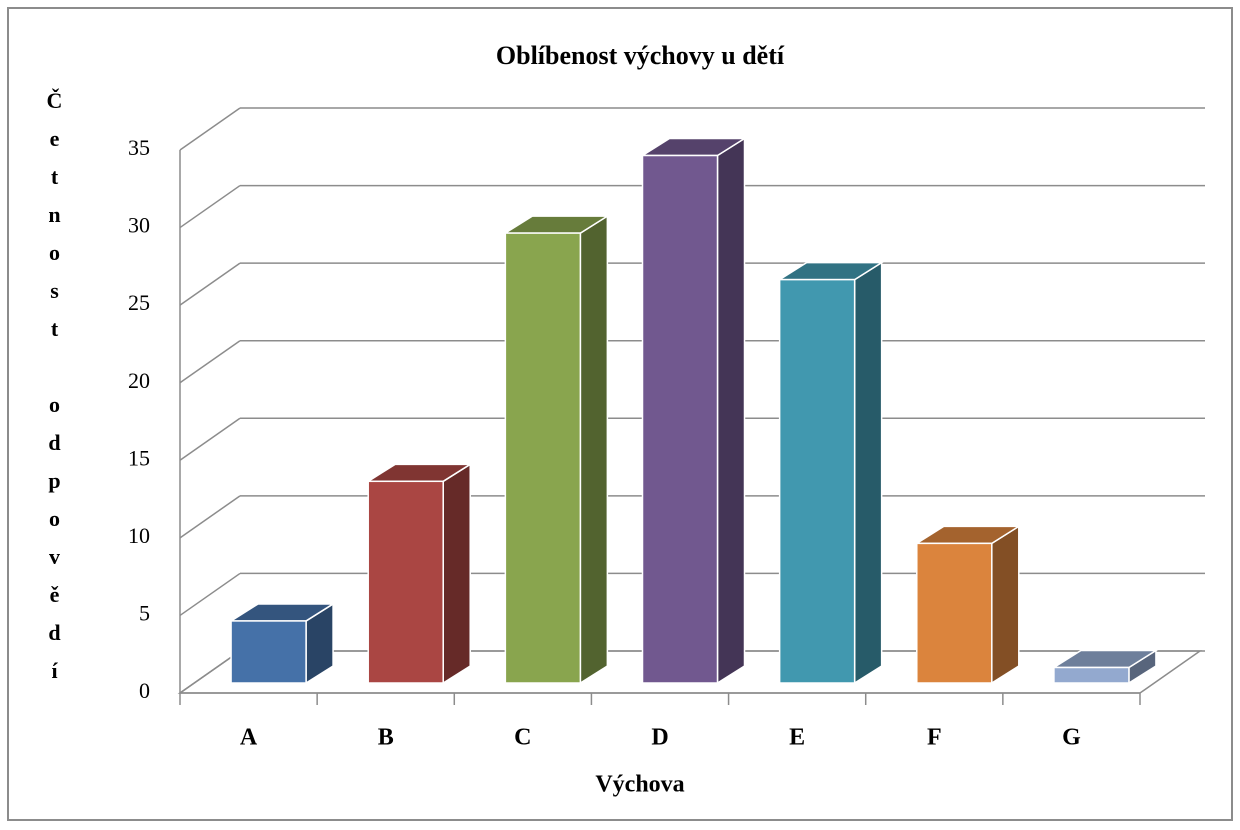 Image resolution: width=1240 pixels, height=830 pixels. Describe the element at coordinates (386, 738) in the screenshot. I see `x-tick-label: B` at that location.